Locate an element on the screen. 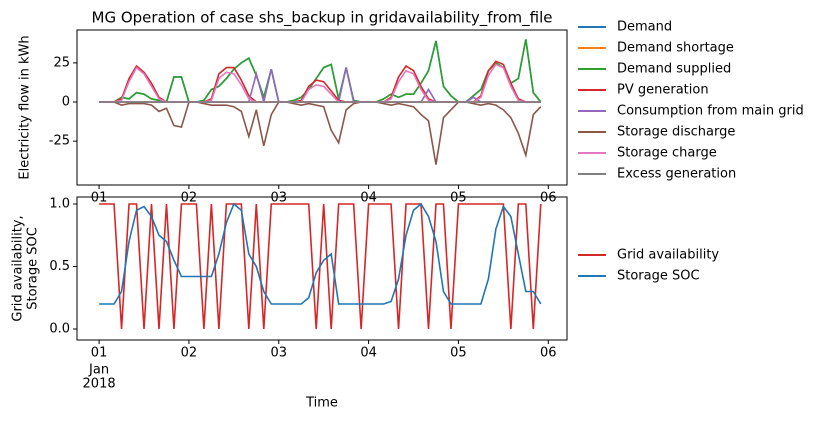 Image resolution: width=832 pixels, height=421 pixels. legend-label: Storage SOC is located at coordinates (658, 276).